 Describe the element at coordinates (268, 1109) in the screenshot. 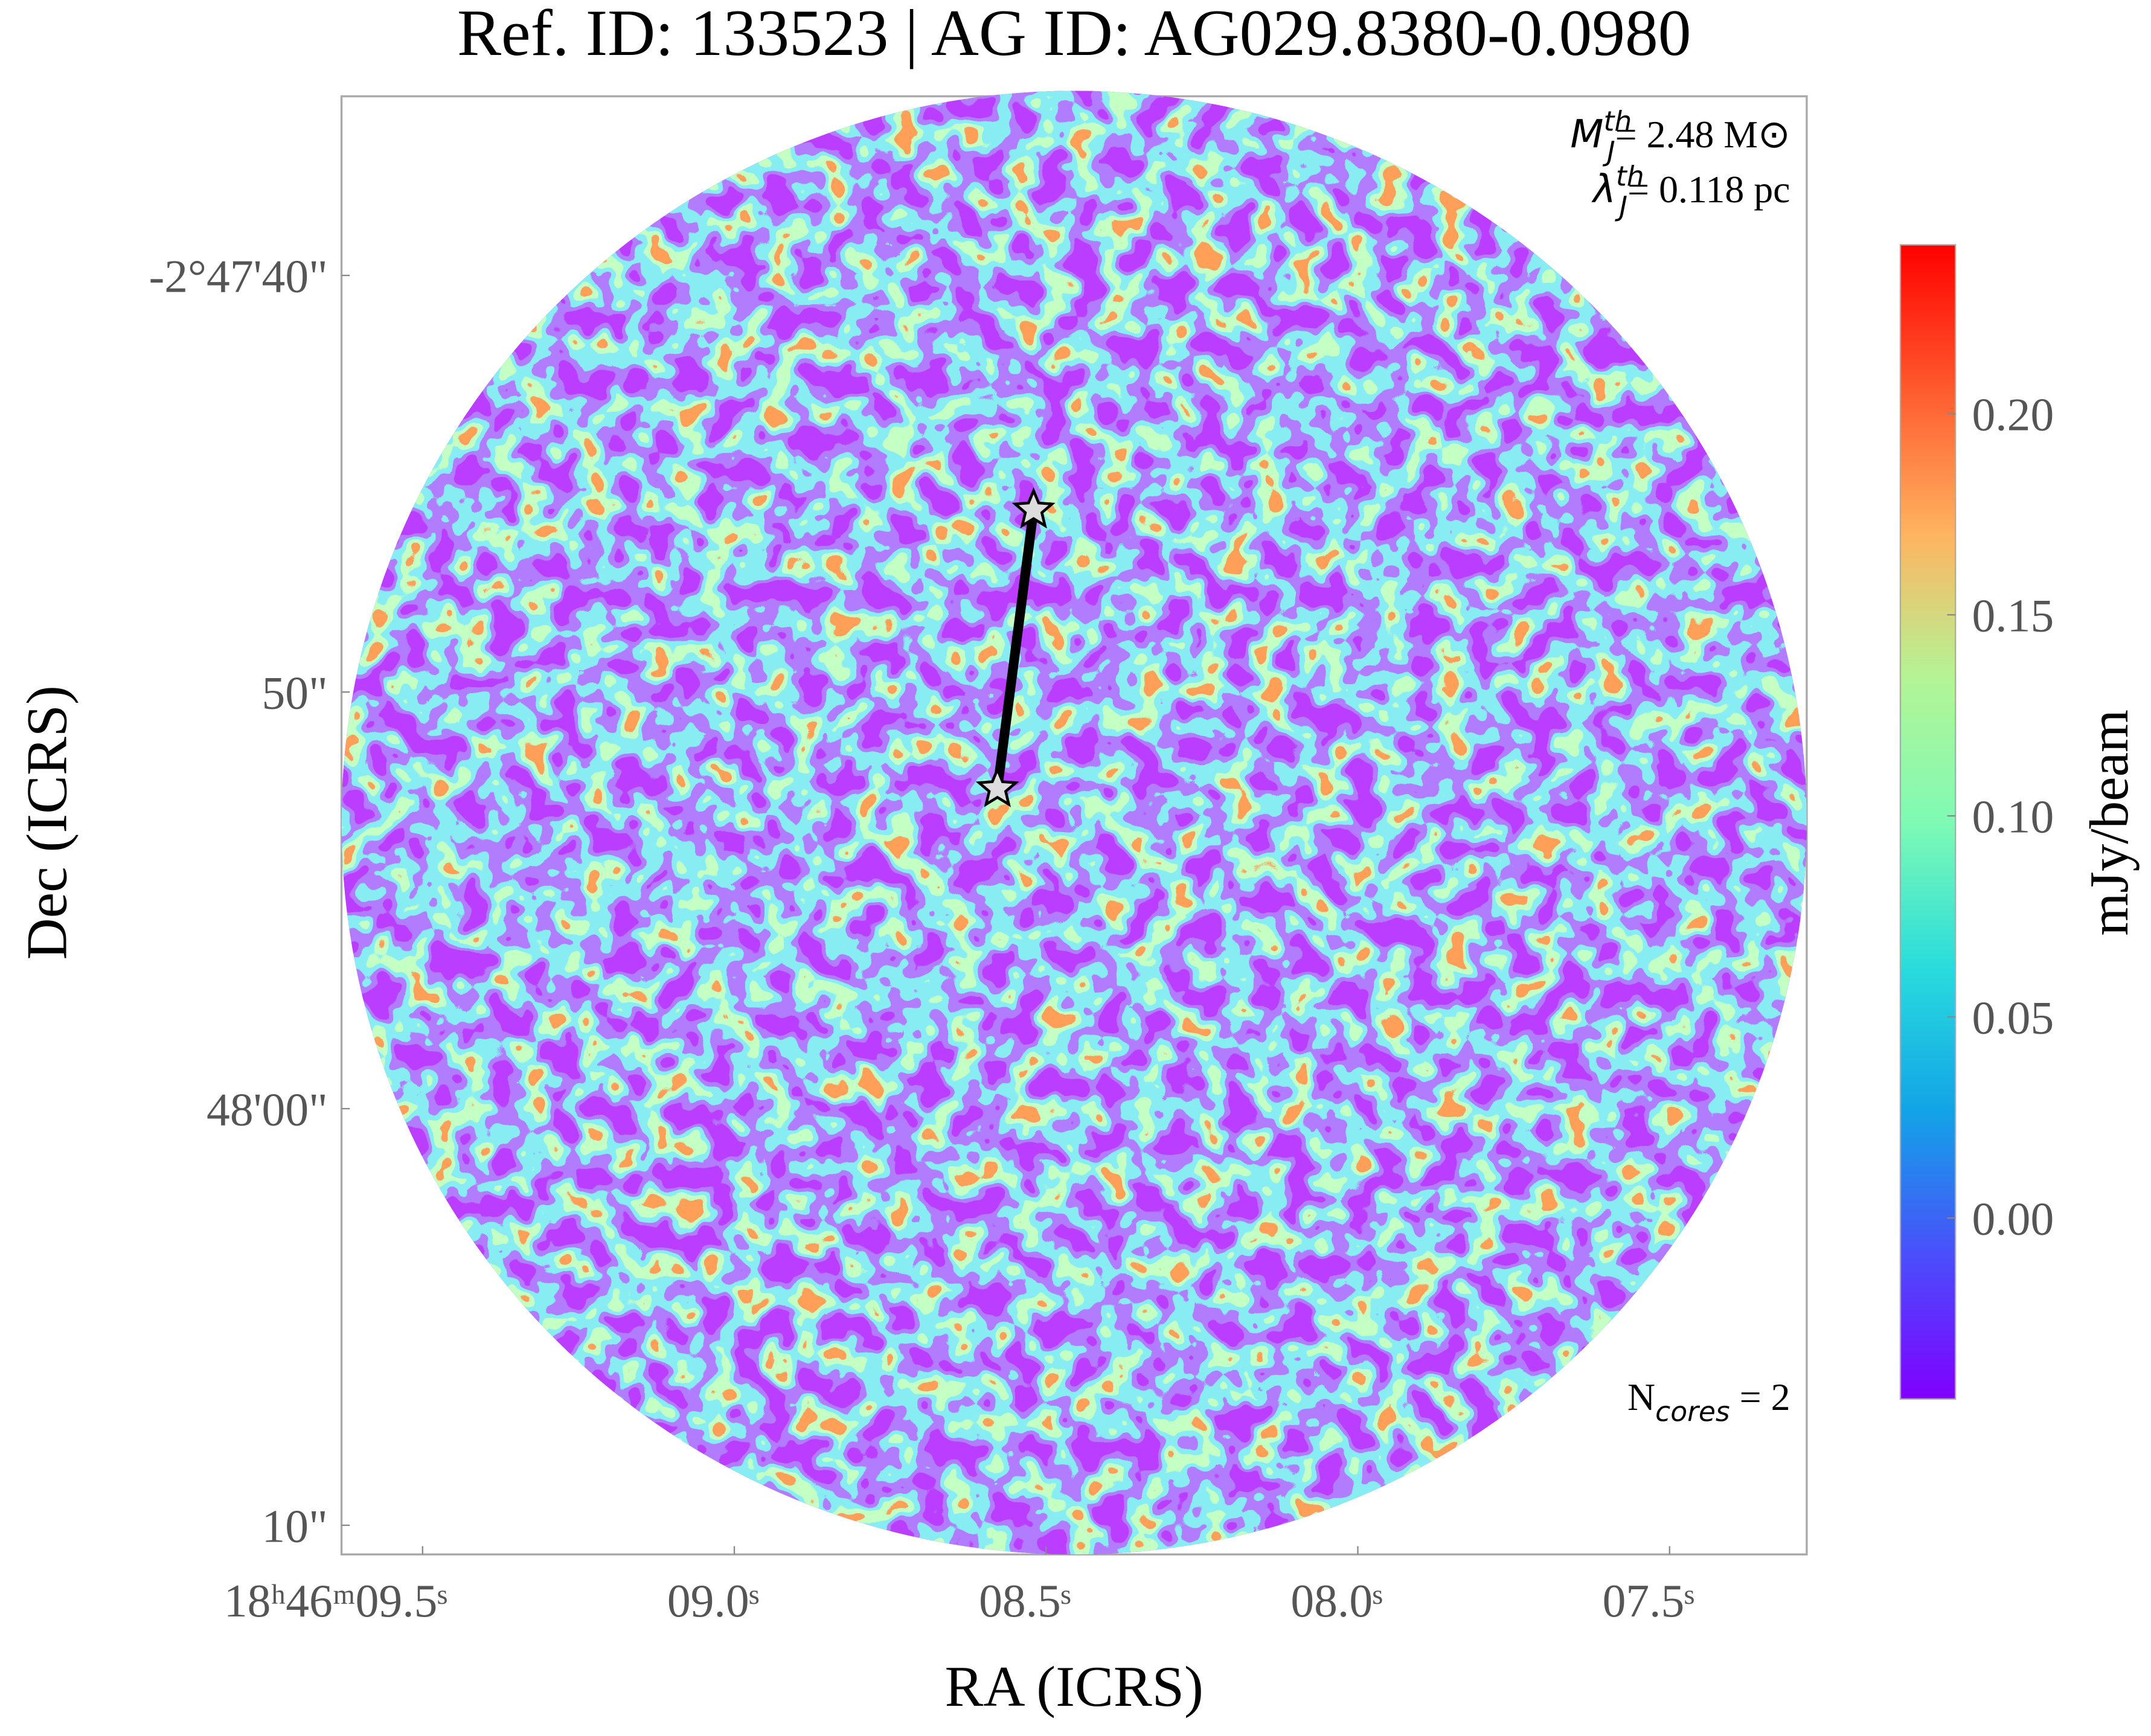

I see `y-tick-label: 48'00"` at that location.